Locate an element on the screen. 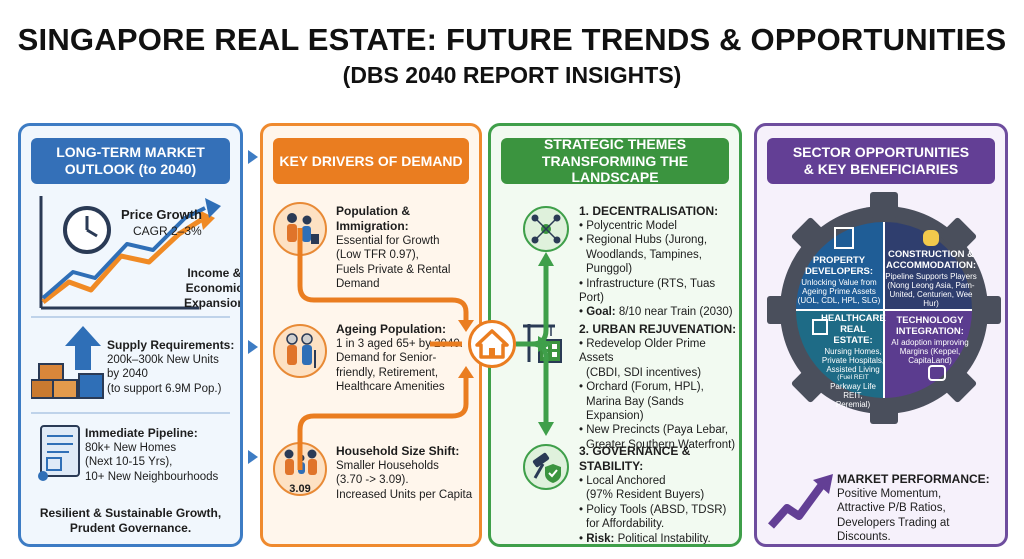  crane-building-icon is located at coordinates (542, 343).